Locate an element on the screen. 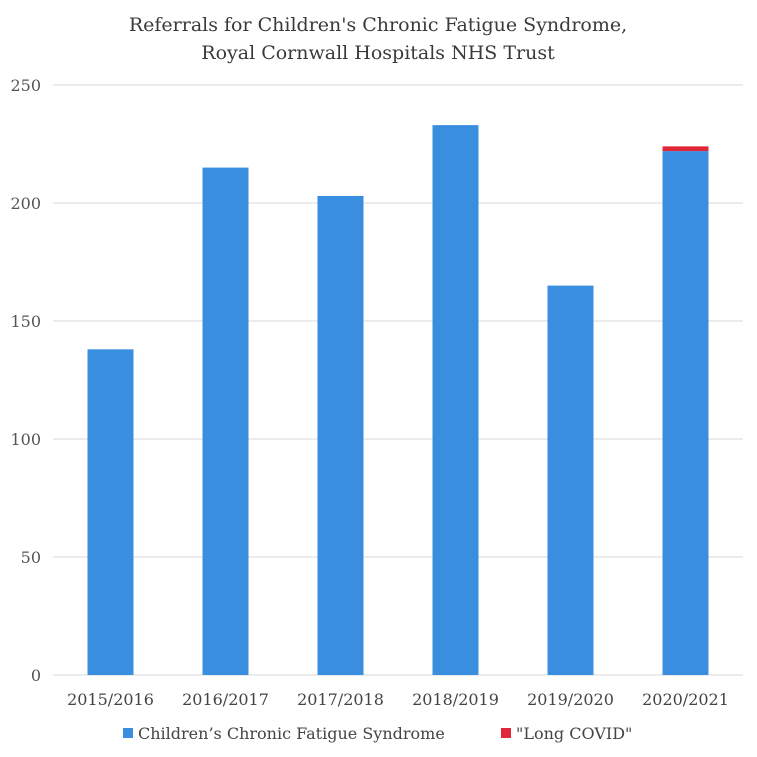 The width and height of the screenshot is (757, 757). bar-series0-2019-2020 is located at coordinates (570, 480).